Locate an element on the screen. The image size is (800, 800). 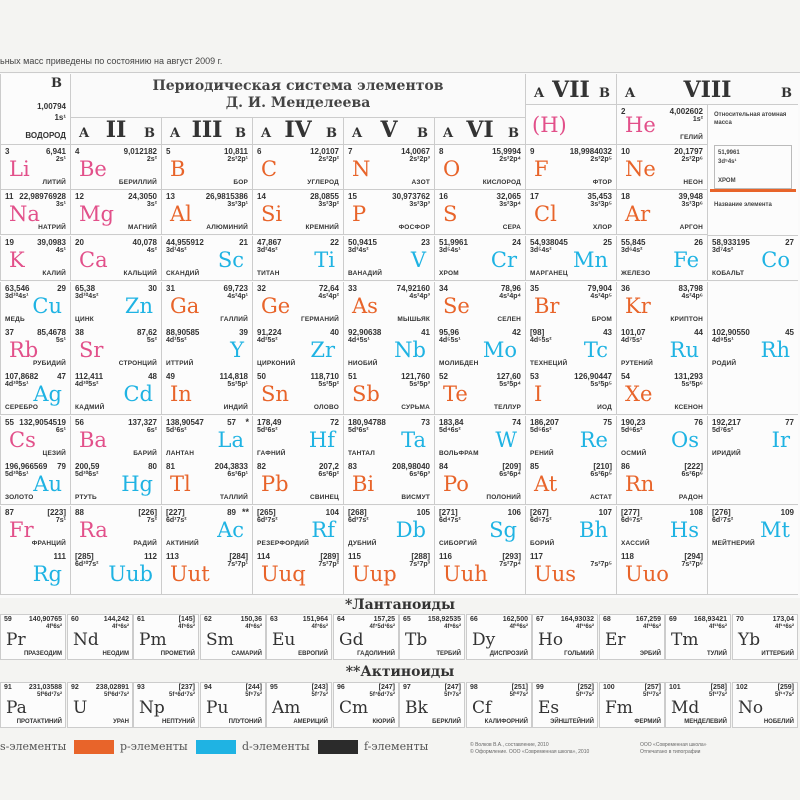
element-cell-tb: 65 158,92535 4f⁹6s² Tb ТЕРБИЙ is located at coordinates (432, 637).